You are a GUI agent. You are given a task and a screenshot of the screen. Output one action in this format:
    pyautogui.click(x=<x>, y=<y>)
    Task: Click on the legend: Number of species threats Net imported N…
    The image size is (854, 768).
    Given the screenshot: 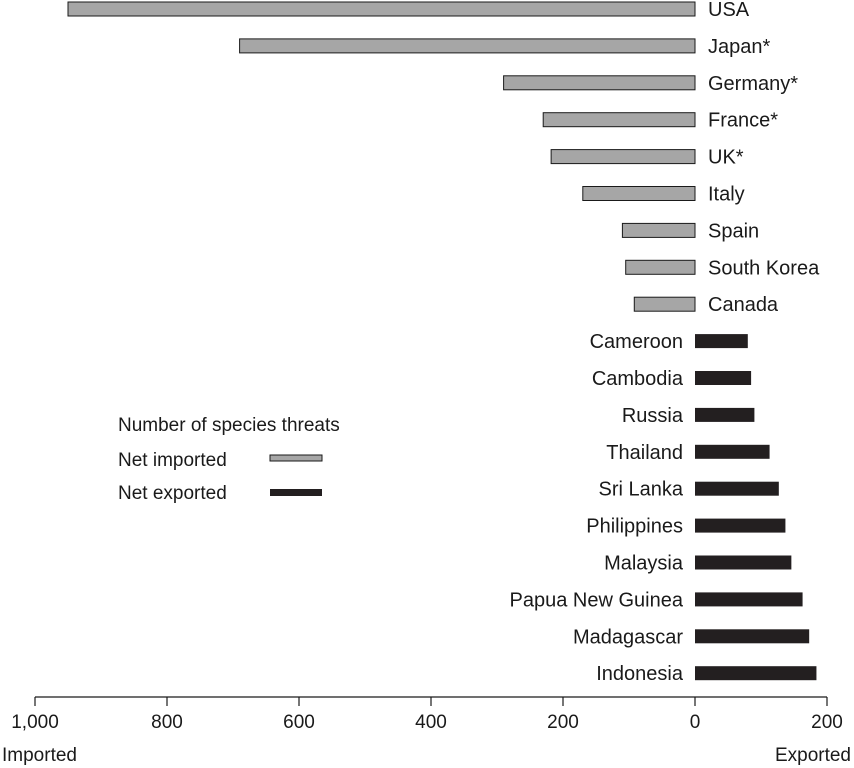 What is the action you would take?
    pyautogui.click(x=229, y=459)
    